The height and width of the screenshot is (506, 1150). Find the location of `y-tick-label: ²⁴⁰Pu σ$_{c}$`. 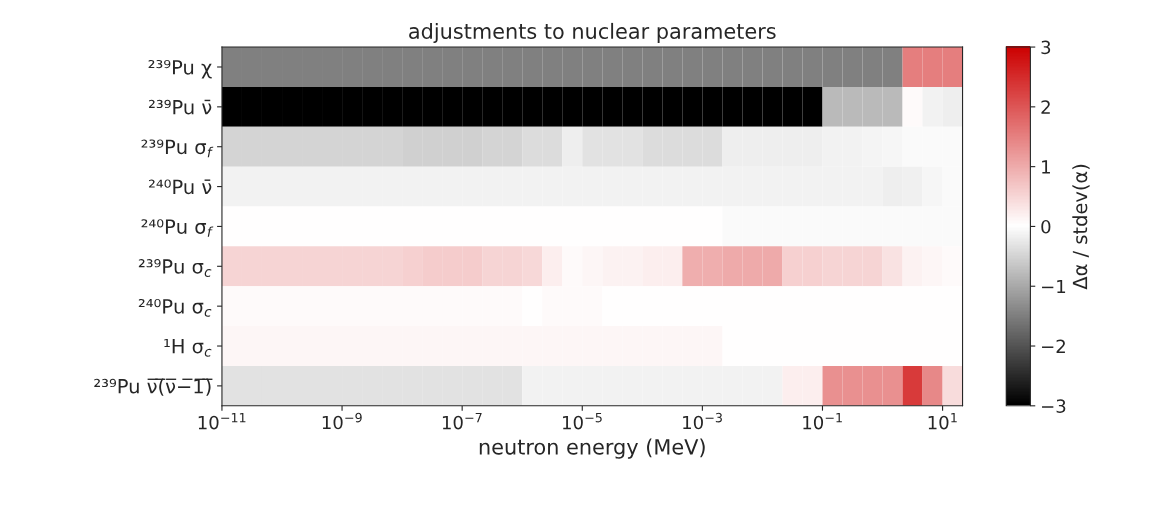

y-tick-label: ²⁴⁰Pu σ$_{c}$ is located at coordinates (175, 307).